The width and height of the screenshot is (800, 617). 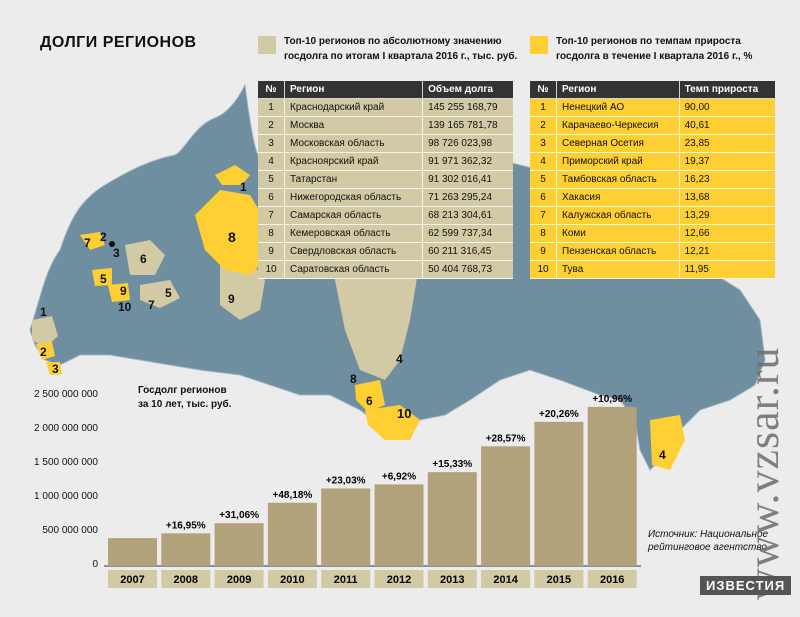 I want to click on source-line2: рейтинговое агентство, so click(x=707, y=547).